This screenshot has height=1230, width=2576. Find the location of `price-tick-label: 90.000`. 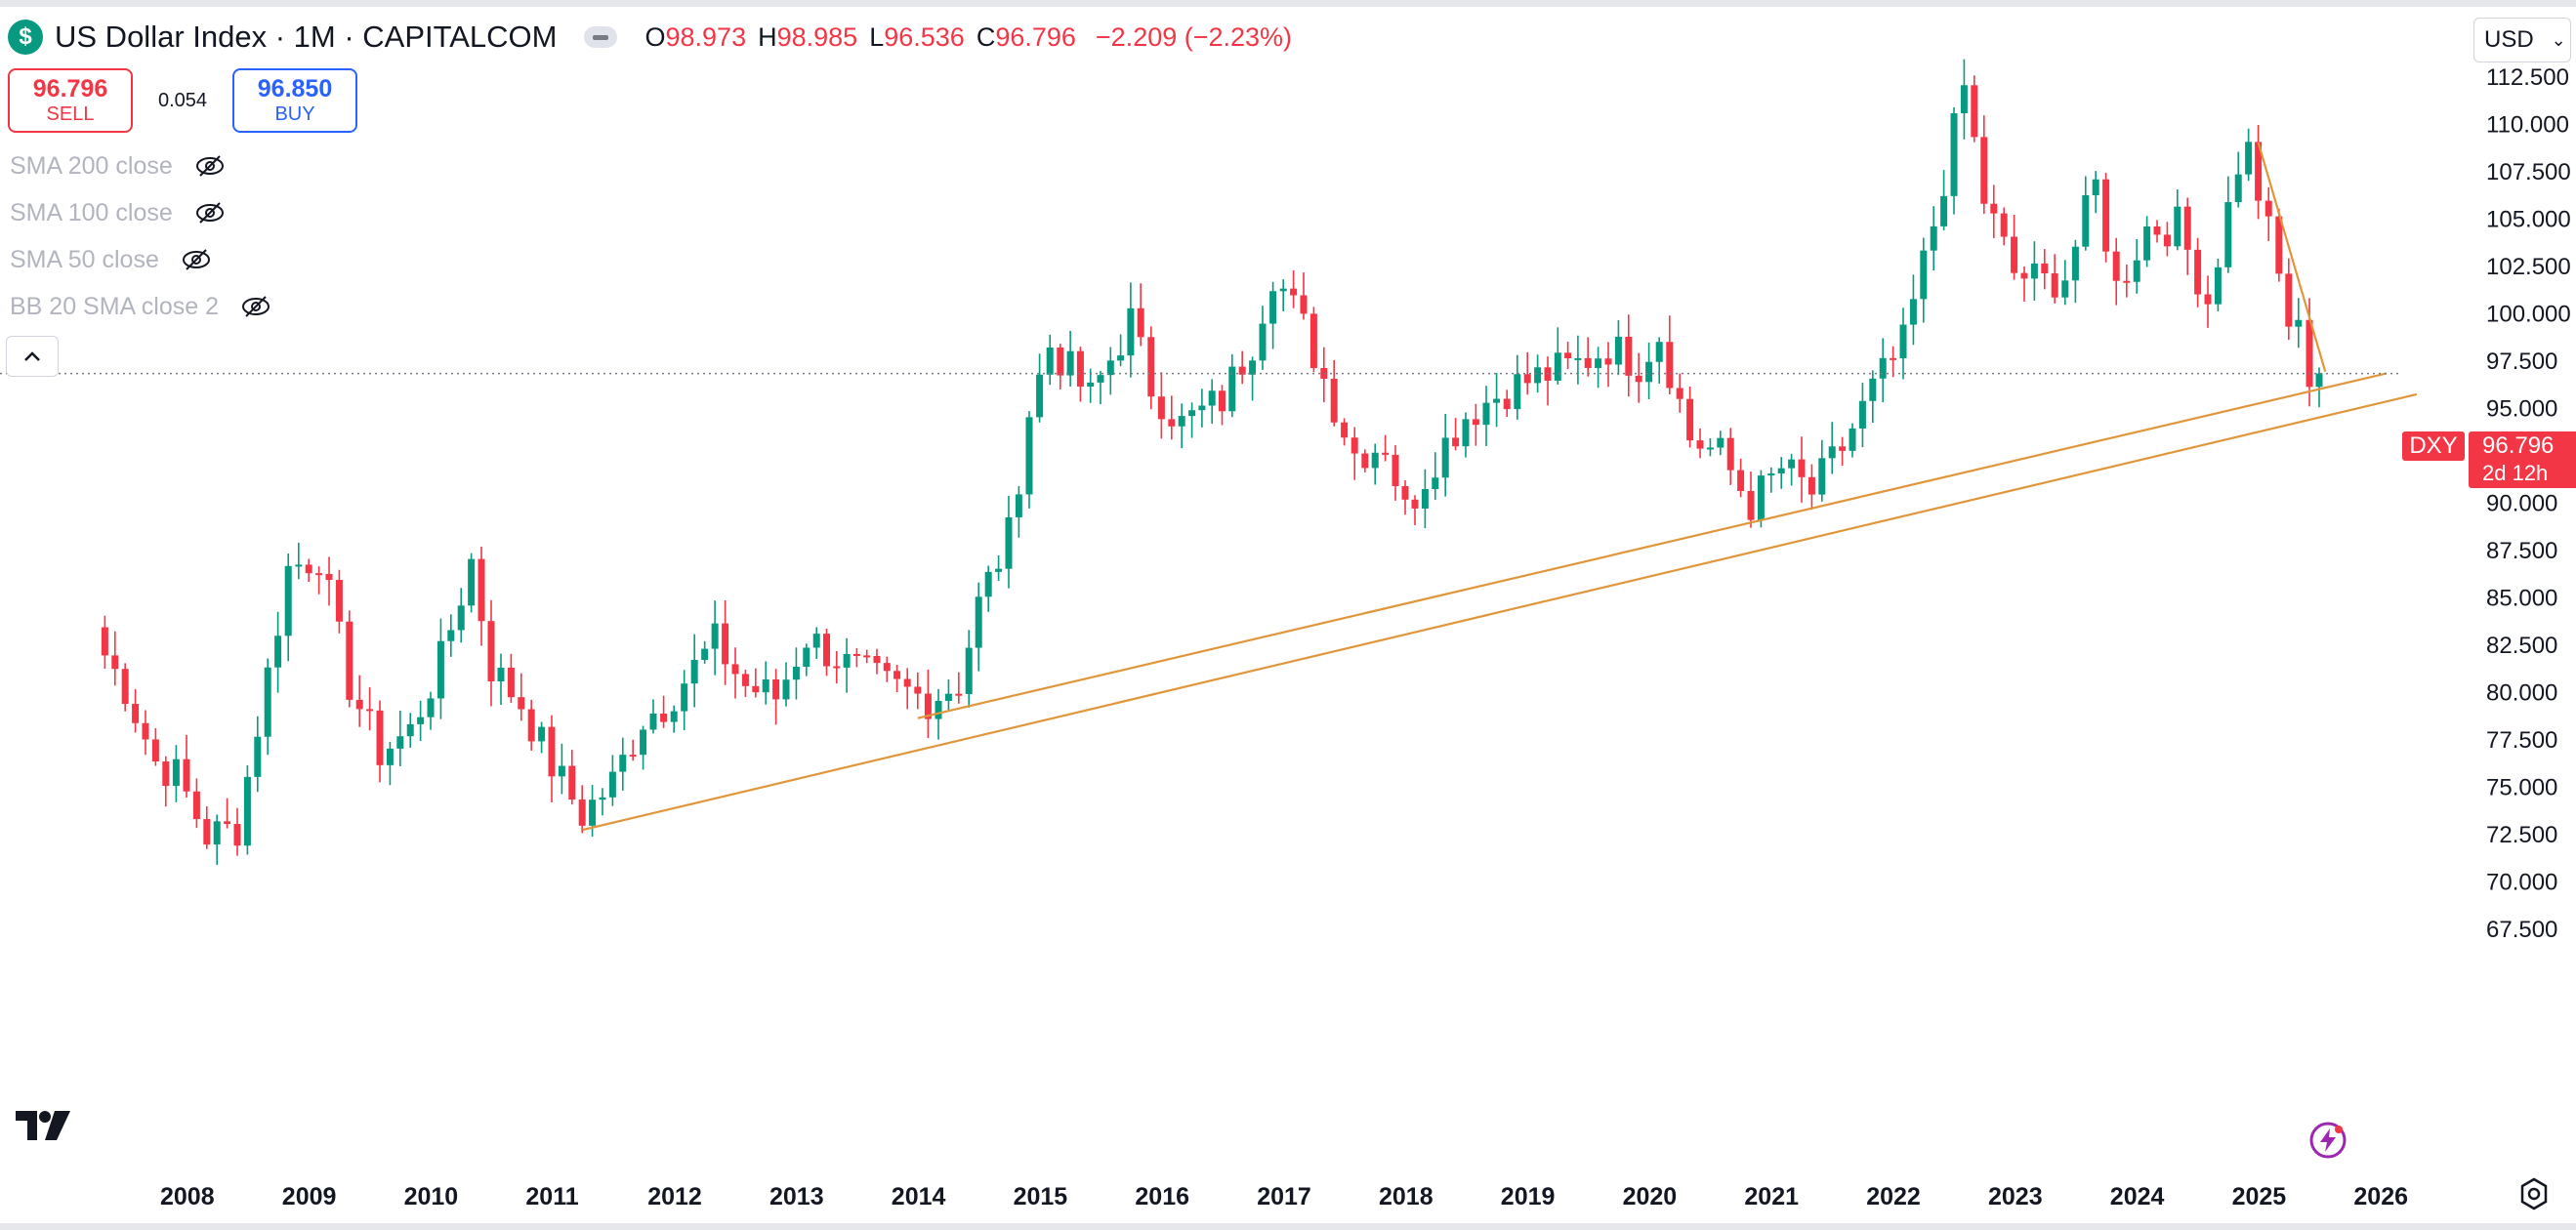

price-tick-label: 90.000 is located at coordinates (2522, 504).